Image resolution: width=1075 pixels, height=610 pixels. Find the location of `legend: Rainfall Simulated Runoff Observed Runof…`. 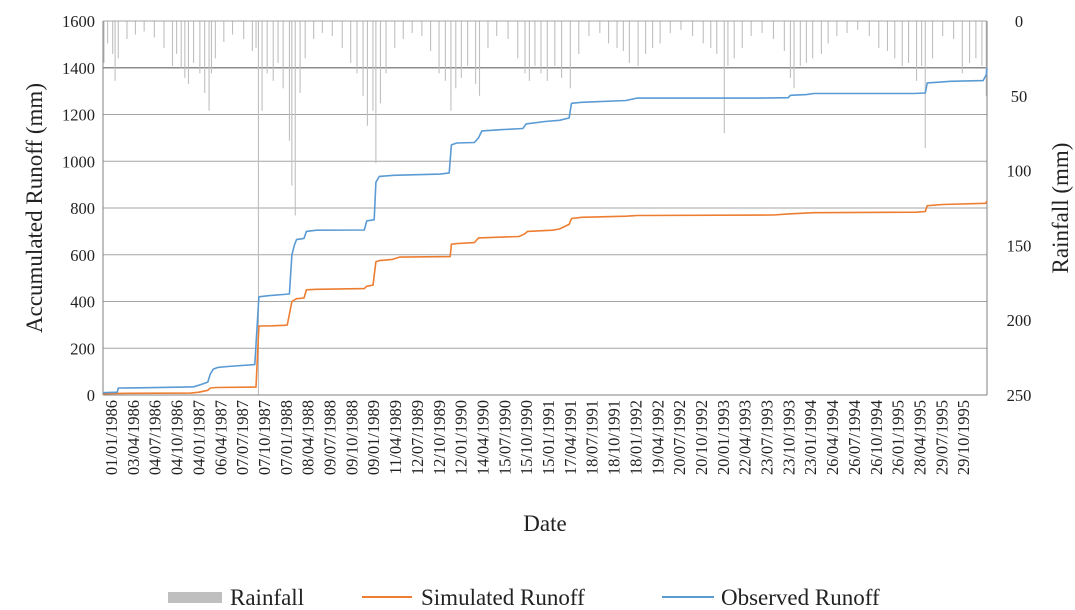

legend: Rainfall Simulated Runoff Observed Runof… is located at coordinates (524, 597).